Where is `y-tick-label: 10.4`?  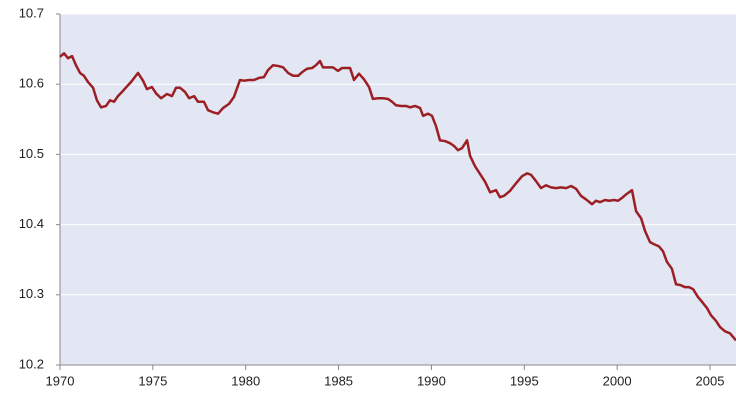
y-tick-label: 10.4 is located at coordinates (31, 223).